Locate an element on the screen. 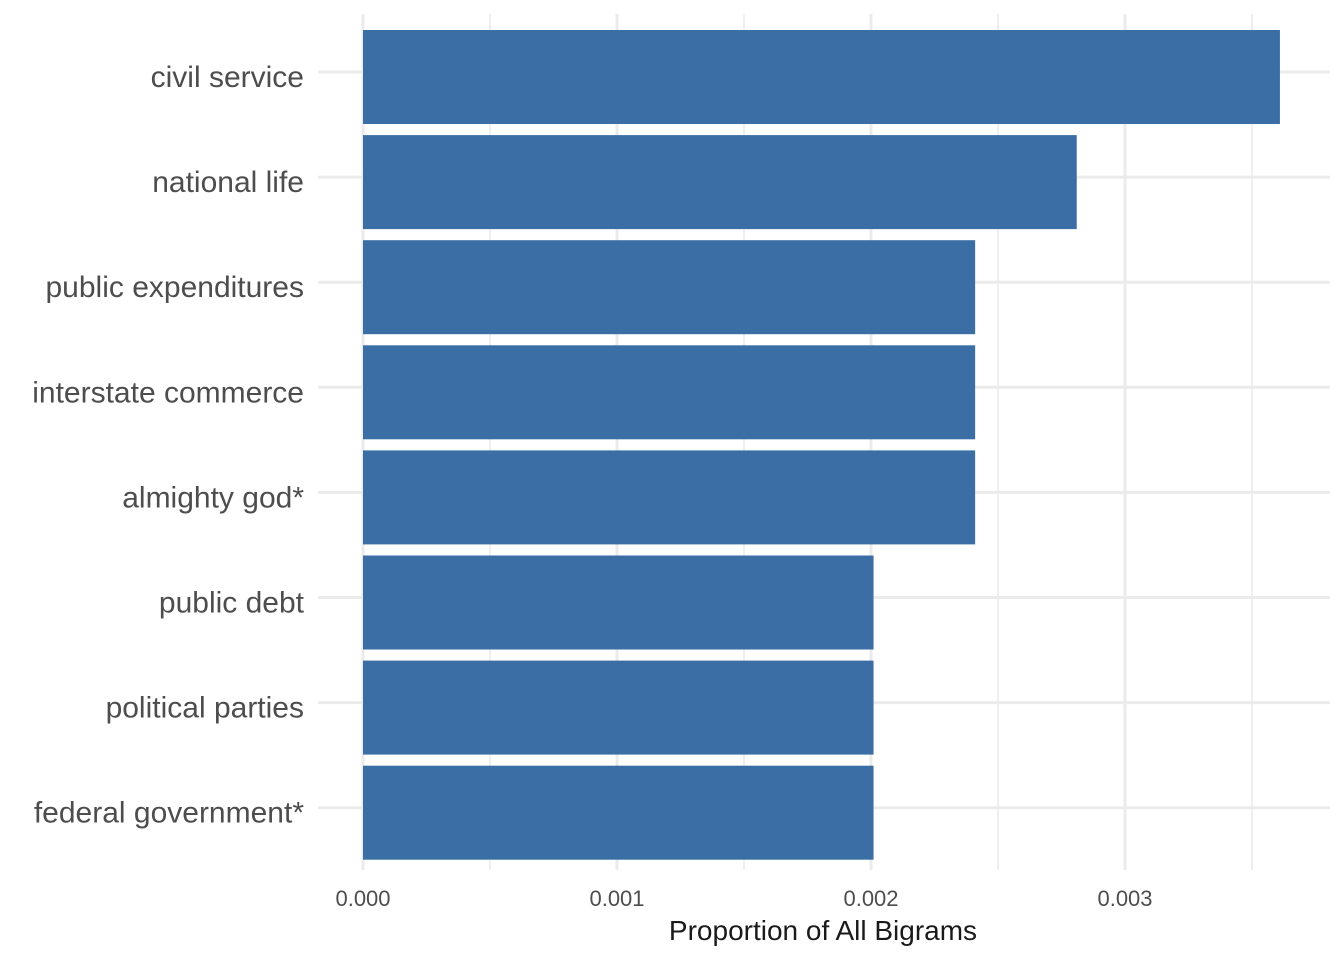  category-label: almighty god* is located at coordinates (213, 497).